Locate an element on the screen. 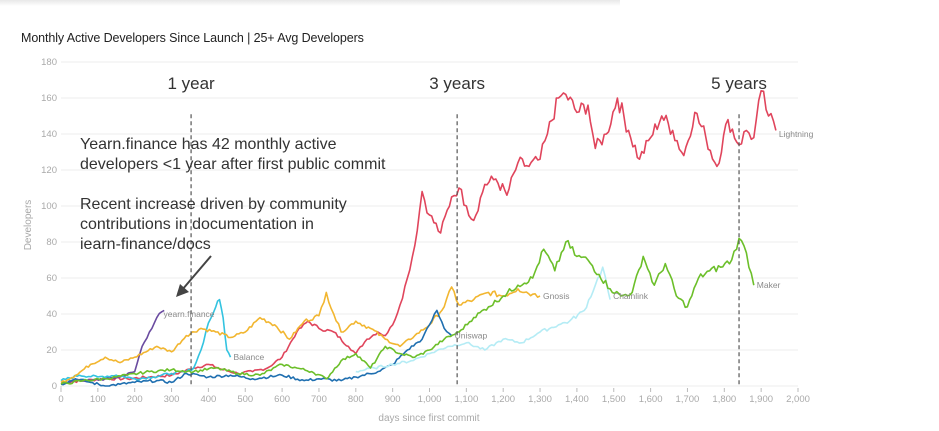  reference-line-label: 3 years is located at coordinates (457, 83).